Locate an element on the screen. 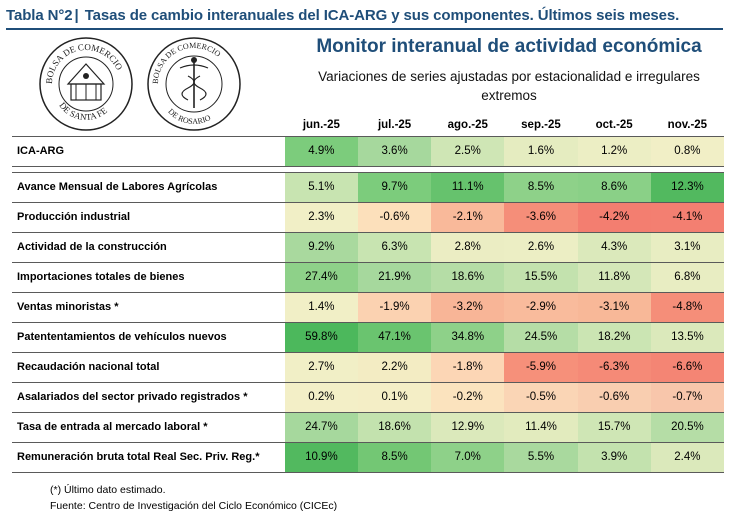 This screenshot has width=729, height=514. value-cell: 4.9% is located at coordinates (321, 151).